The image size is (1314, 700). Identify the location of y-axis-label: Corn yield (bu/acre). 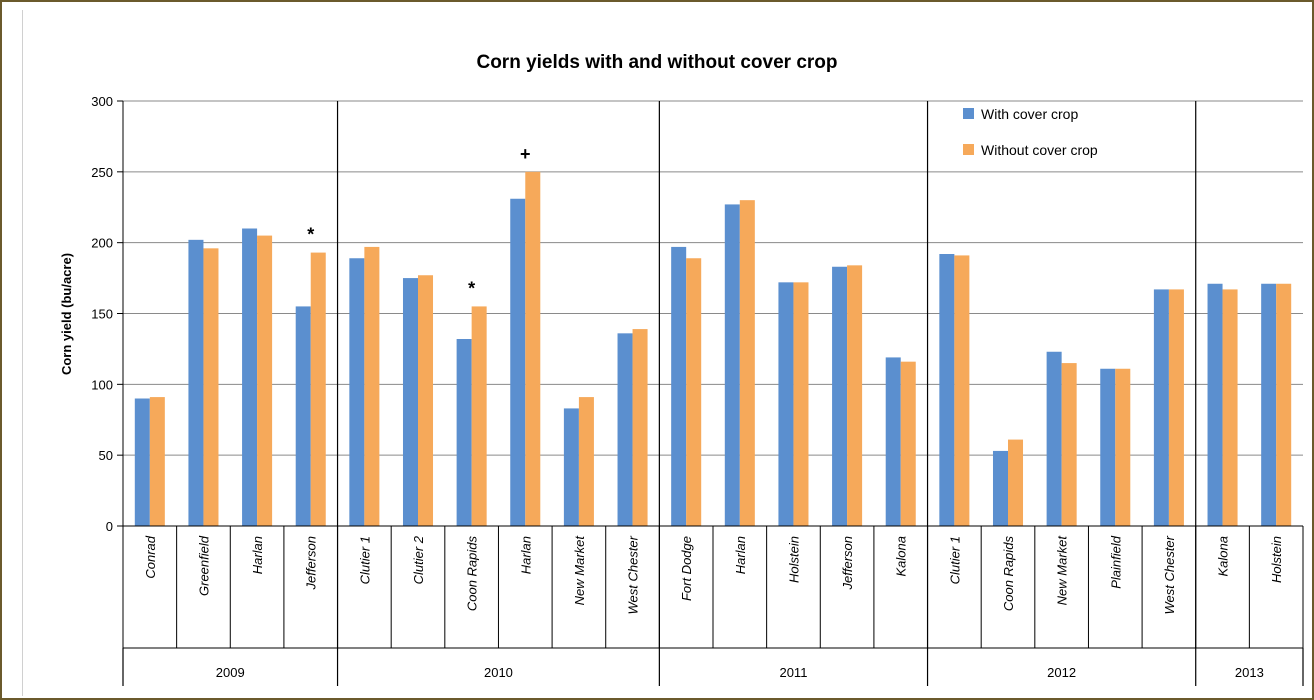
(66, 314).